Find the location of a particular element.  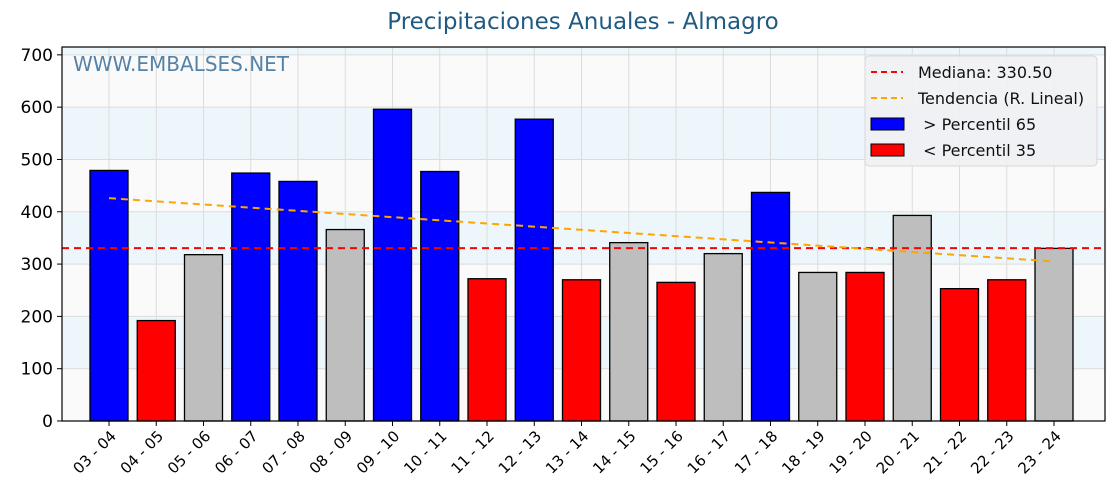

legend-trend-label: Tendencia (R. Lineal) is located at coordinates (1000, 98).